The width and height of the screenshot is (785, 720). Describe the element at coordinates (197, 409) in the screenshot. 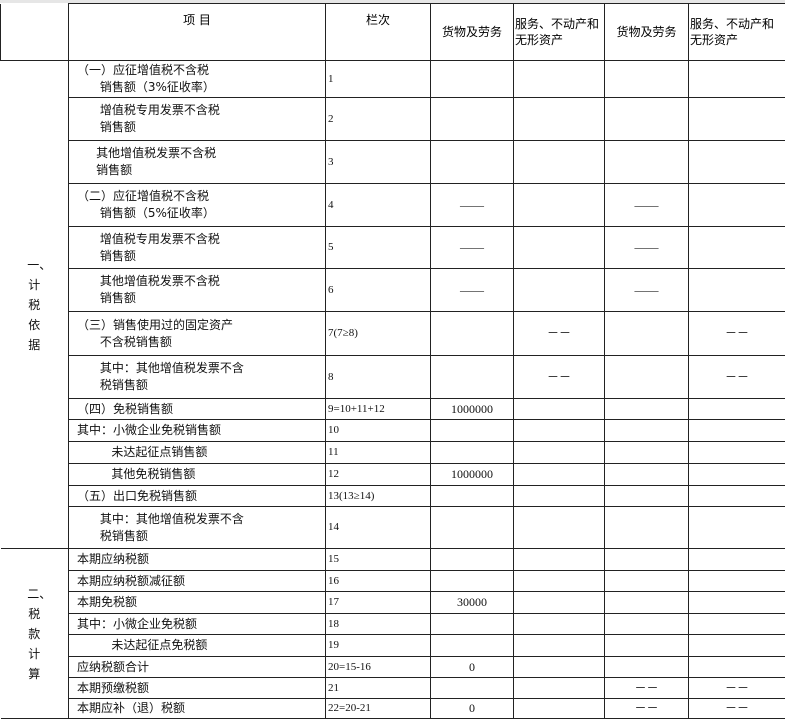

I see `row-item-label: （四）免税销售额` at that location.